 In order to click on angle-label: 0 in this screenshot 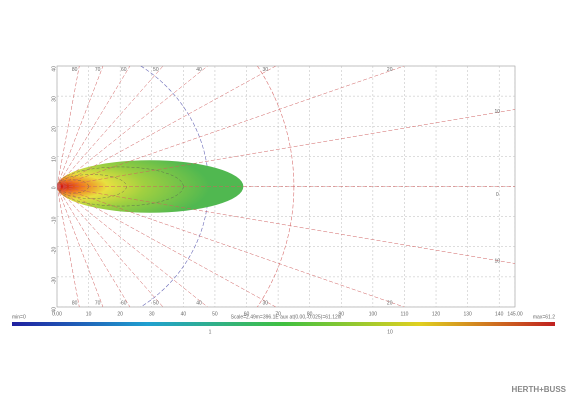, I will do `click(497, 195)`.